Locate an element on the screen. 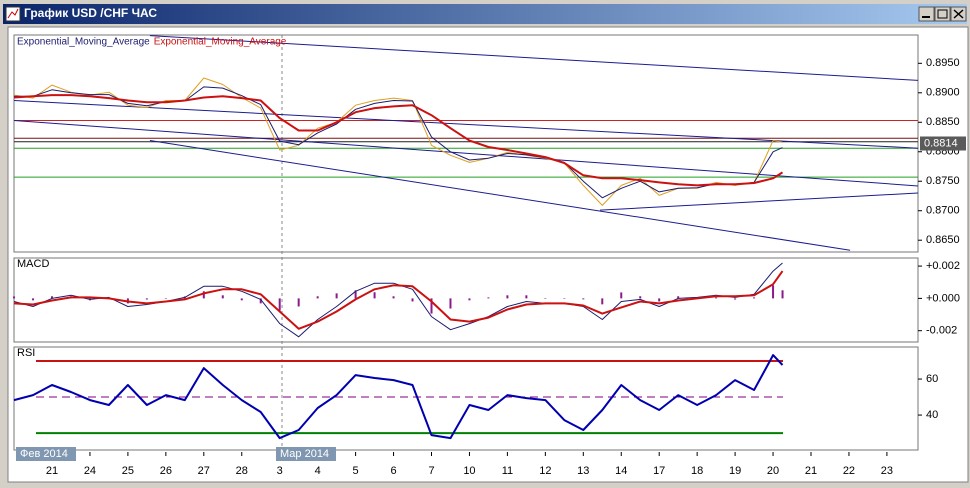 The image size is (970, 488). close-glyph is located at coordinates (958, 14).